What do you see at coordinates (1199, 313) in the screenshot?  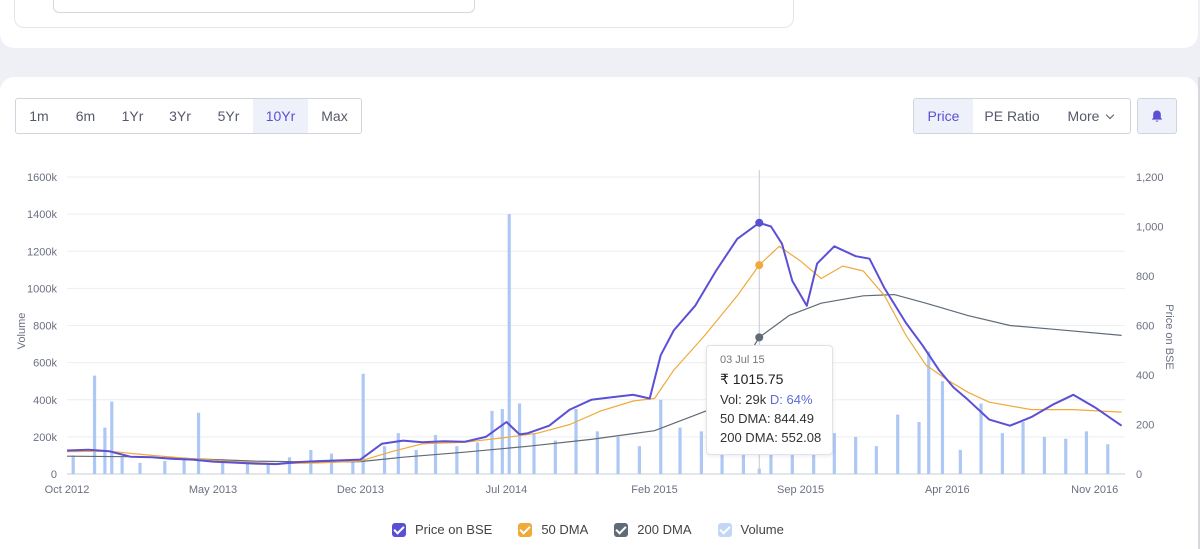 I see `scrollbar` at bounding box center [1199, 313].